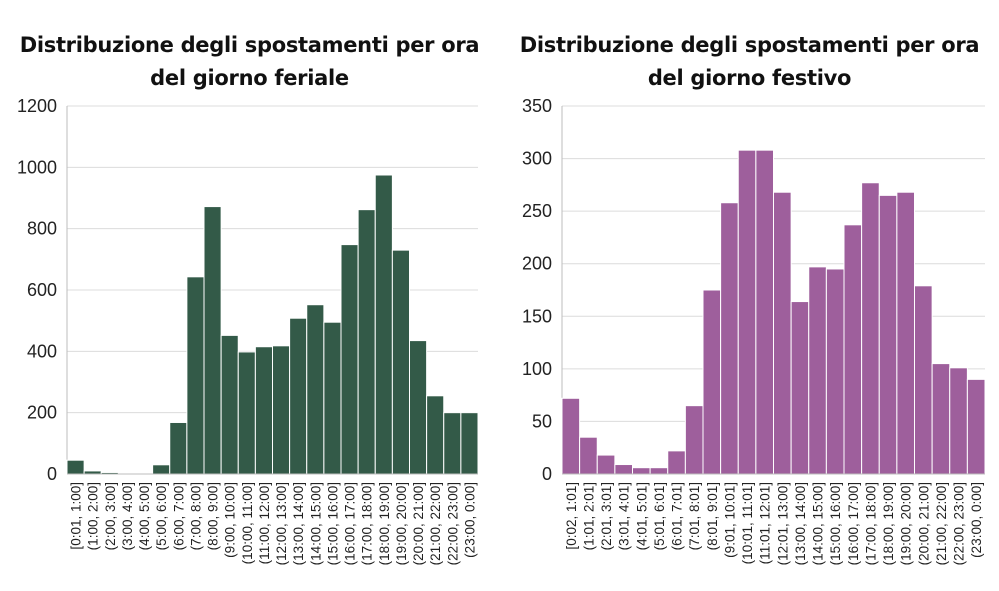  Describe the element at coordinates (606, 516) in the screenshot. I see `x-tick-label: (2:01, 3:01]` at that location.